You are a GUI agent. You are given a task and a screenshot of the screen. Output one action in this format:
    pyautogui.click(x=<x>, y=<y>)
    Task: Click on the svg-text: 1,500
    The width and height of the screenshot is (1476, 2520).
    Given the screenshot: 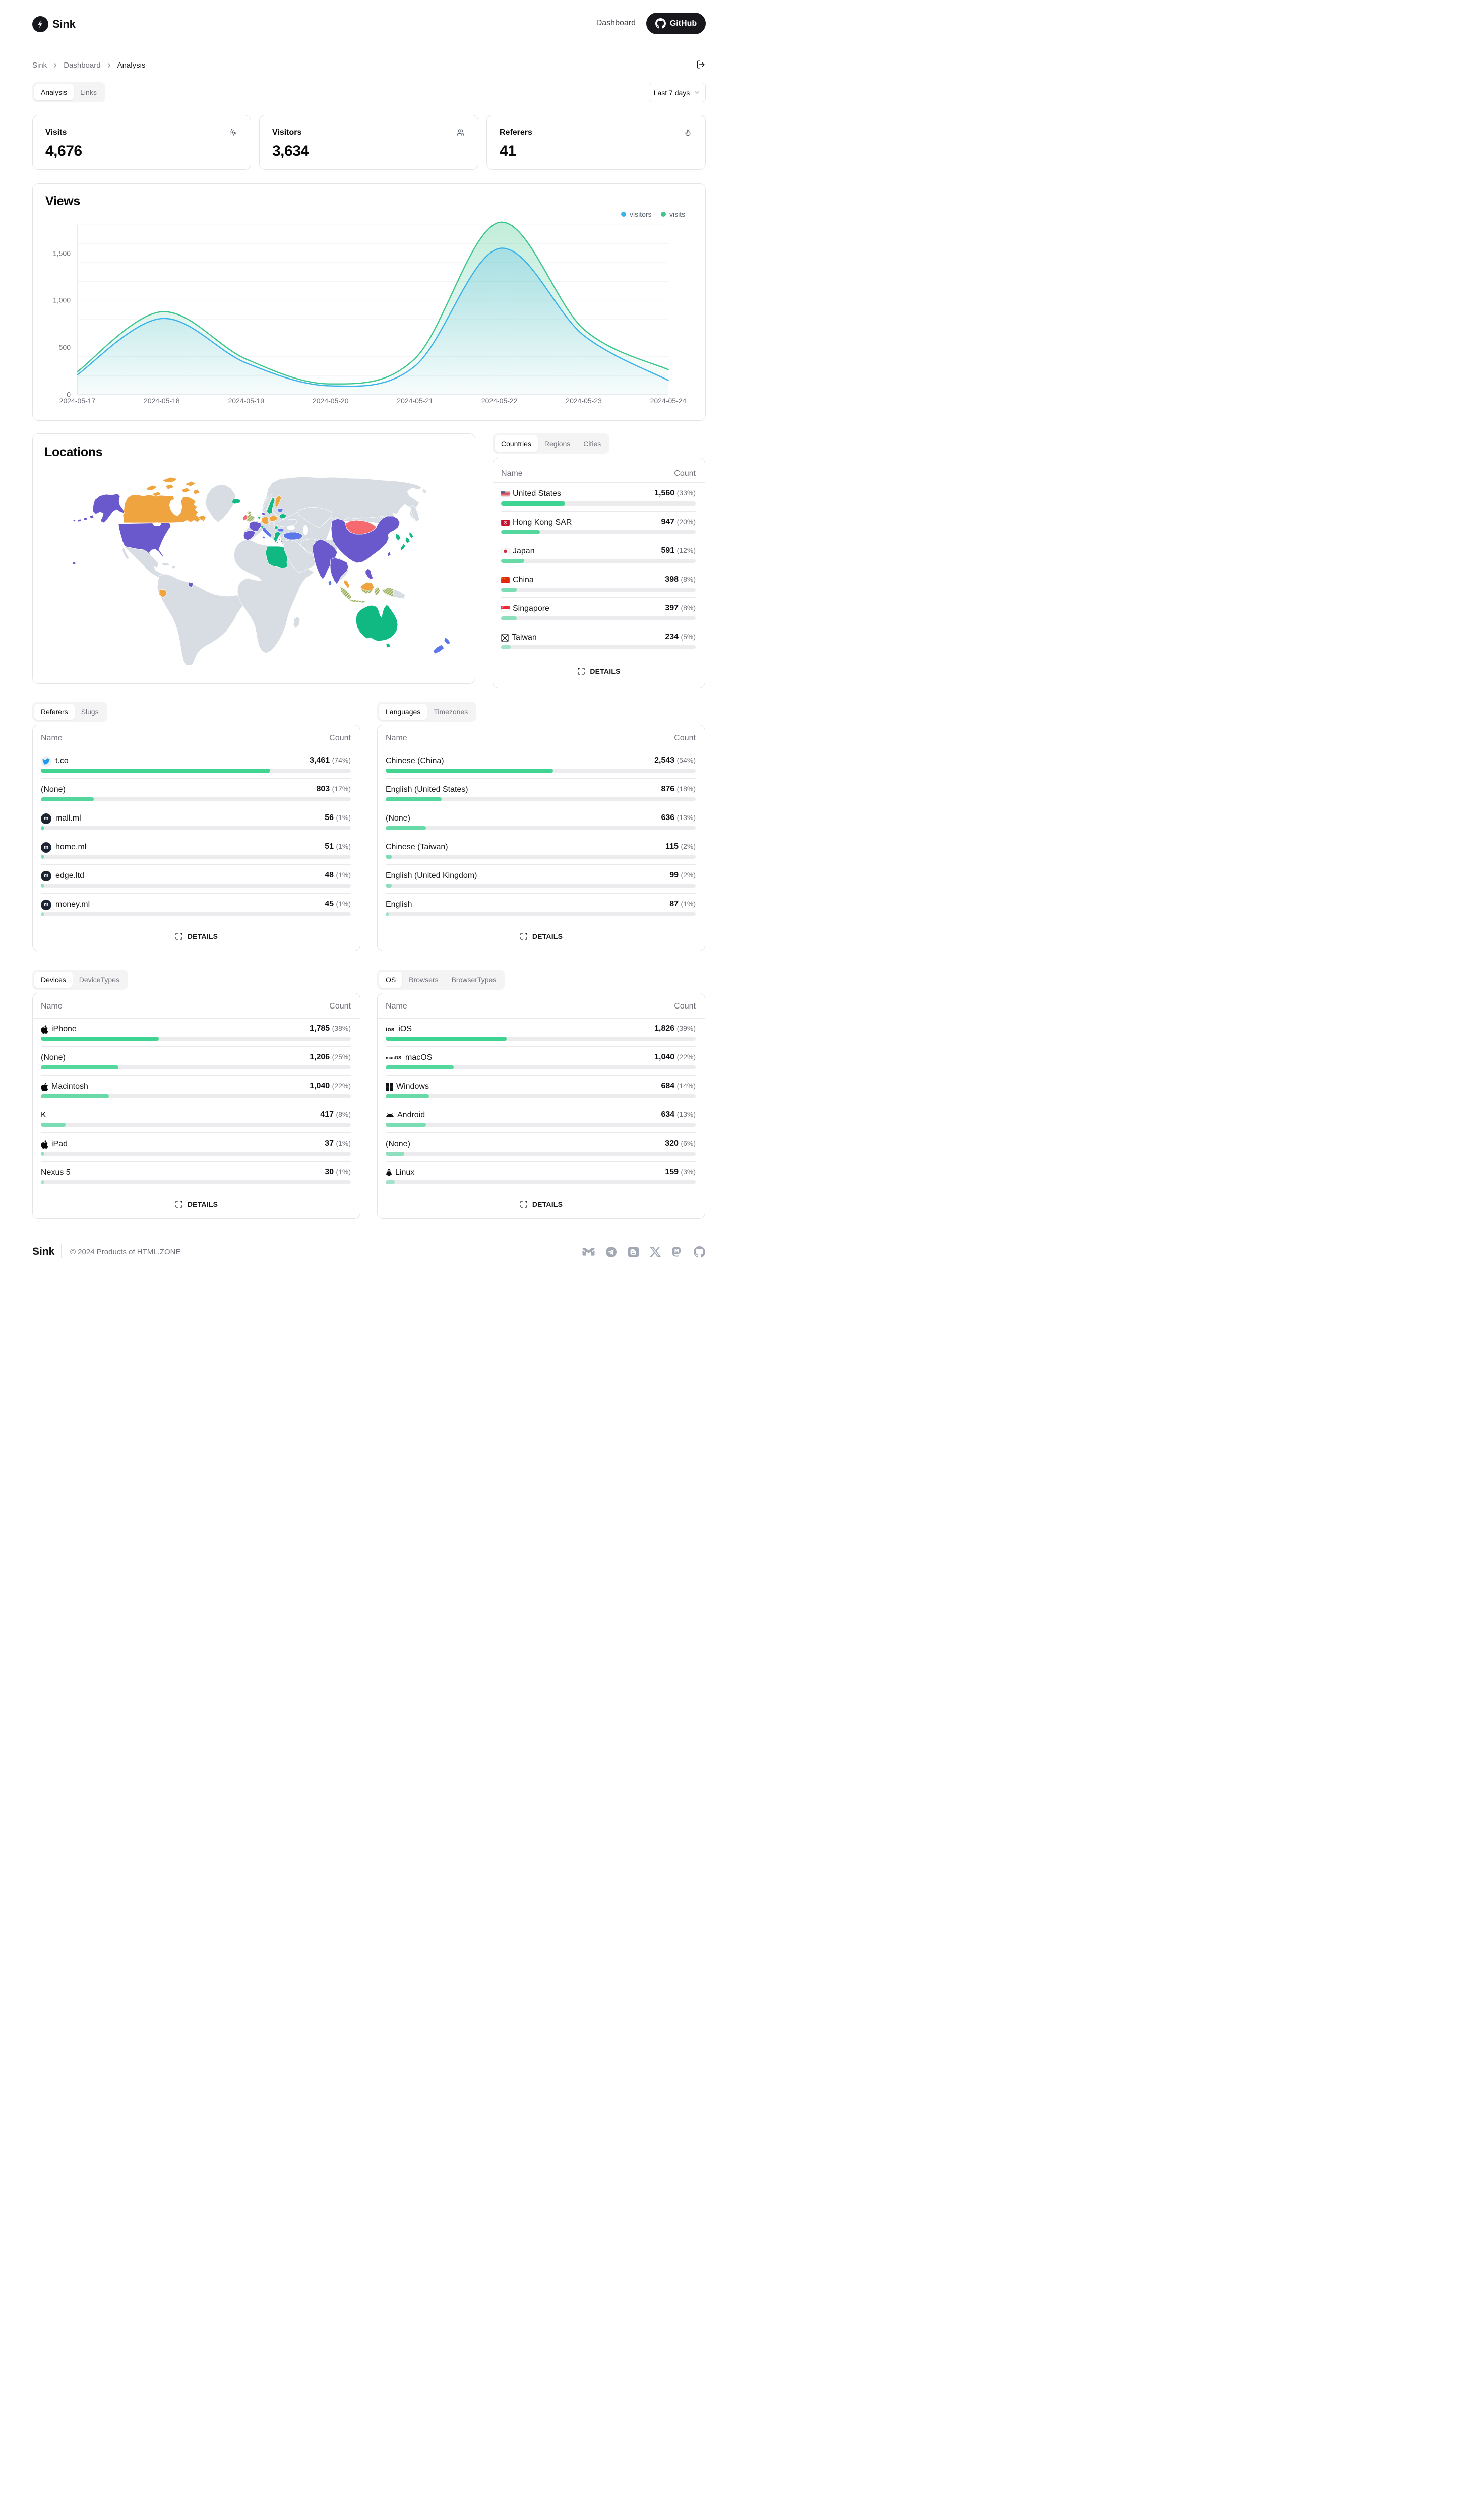 What is the action you would take?
    pyautogui.click(x=62, y=253)
    